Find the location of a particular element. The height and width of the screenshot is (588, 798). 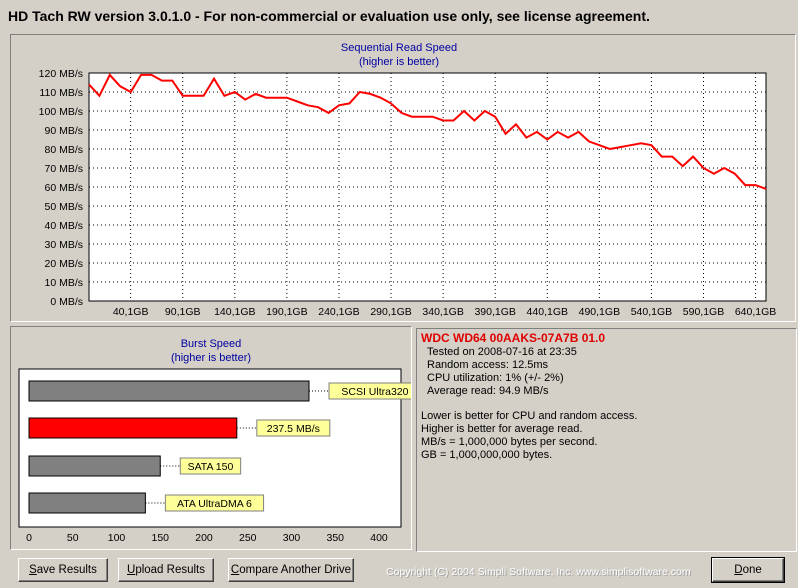

compare-another-drive-button: Compare Another Drive is located at coordinates (291, 570).